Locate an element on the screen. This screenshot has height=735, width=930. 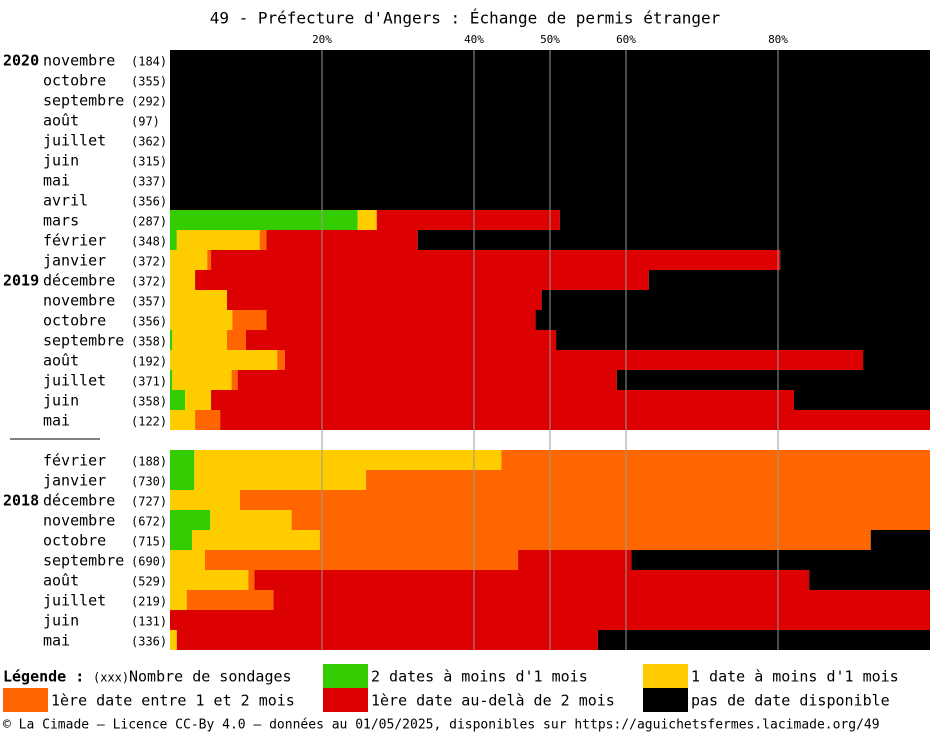
row-label: juillet is located at coordinates (74, 381).